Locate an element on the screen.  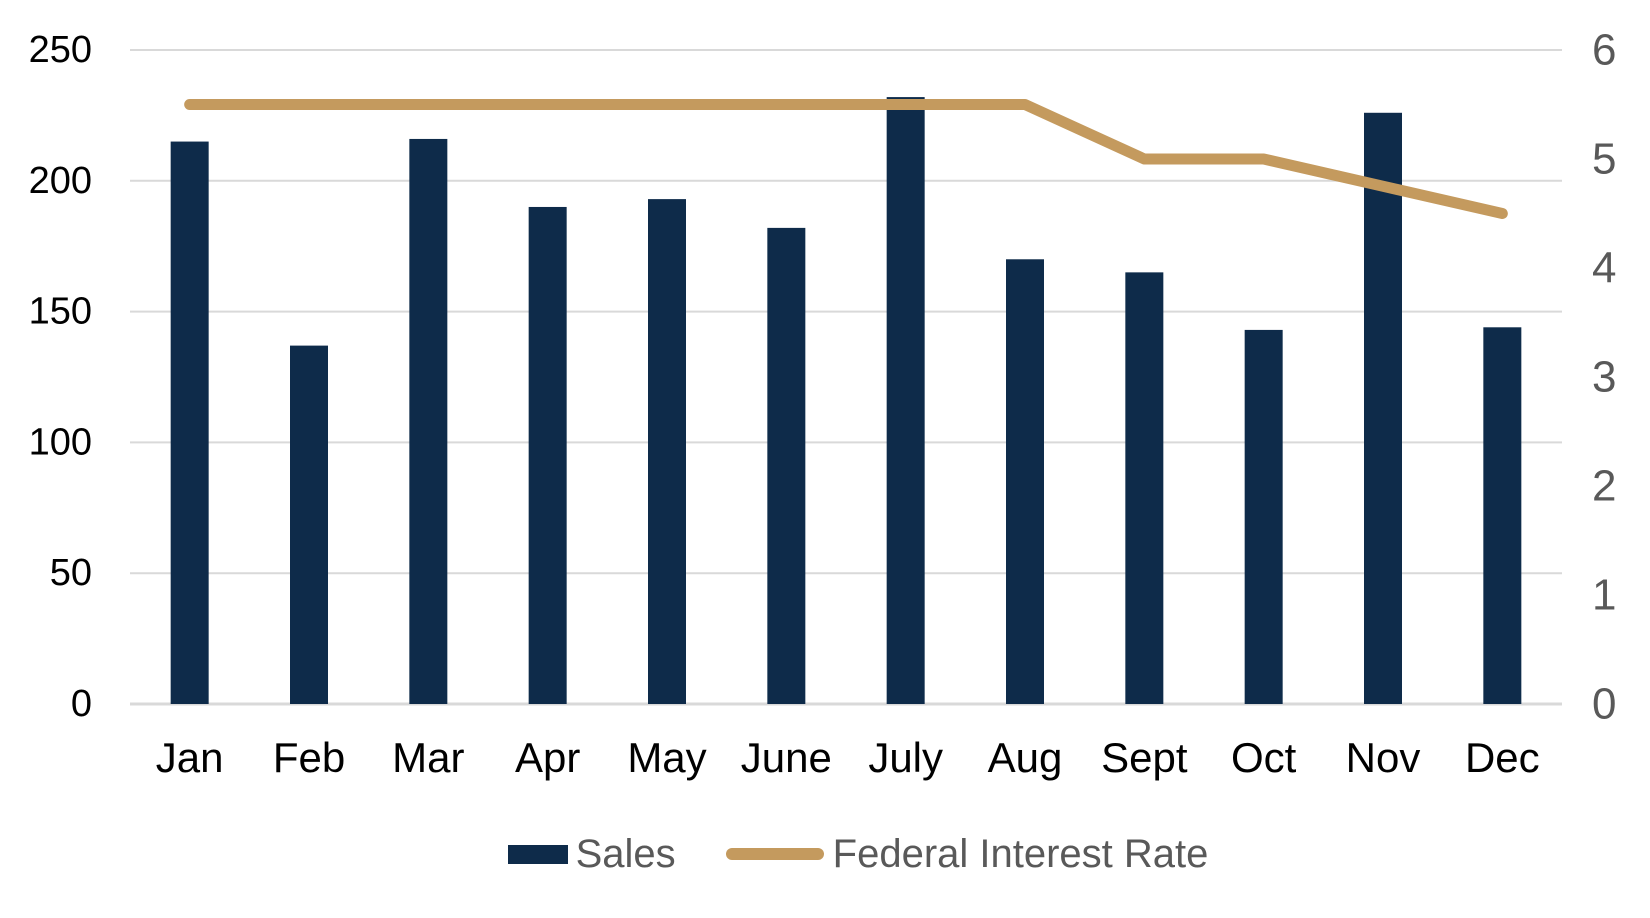
sales-bar-swatch-icon is located at coordinates (537, 854).